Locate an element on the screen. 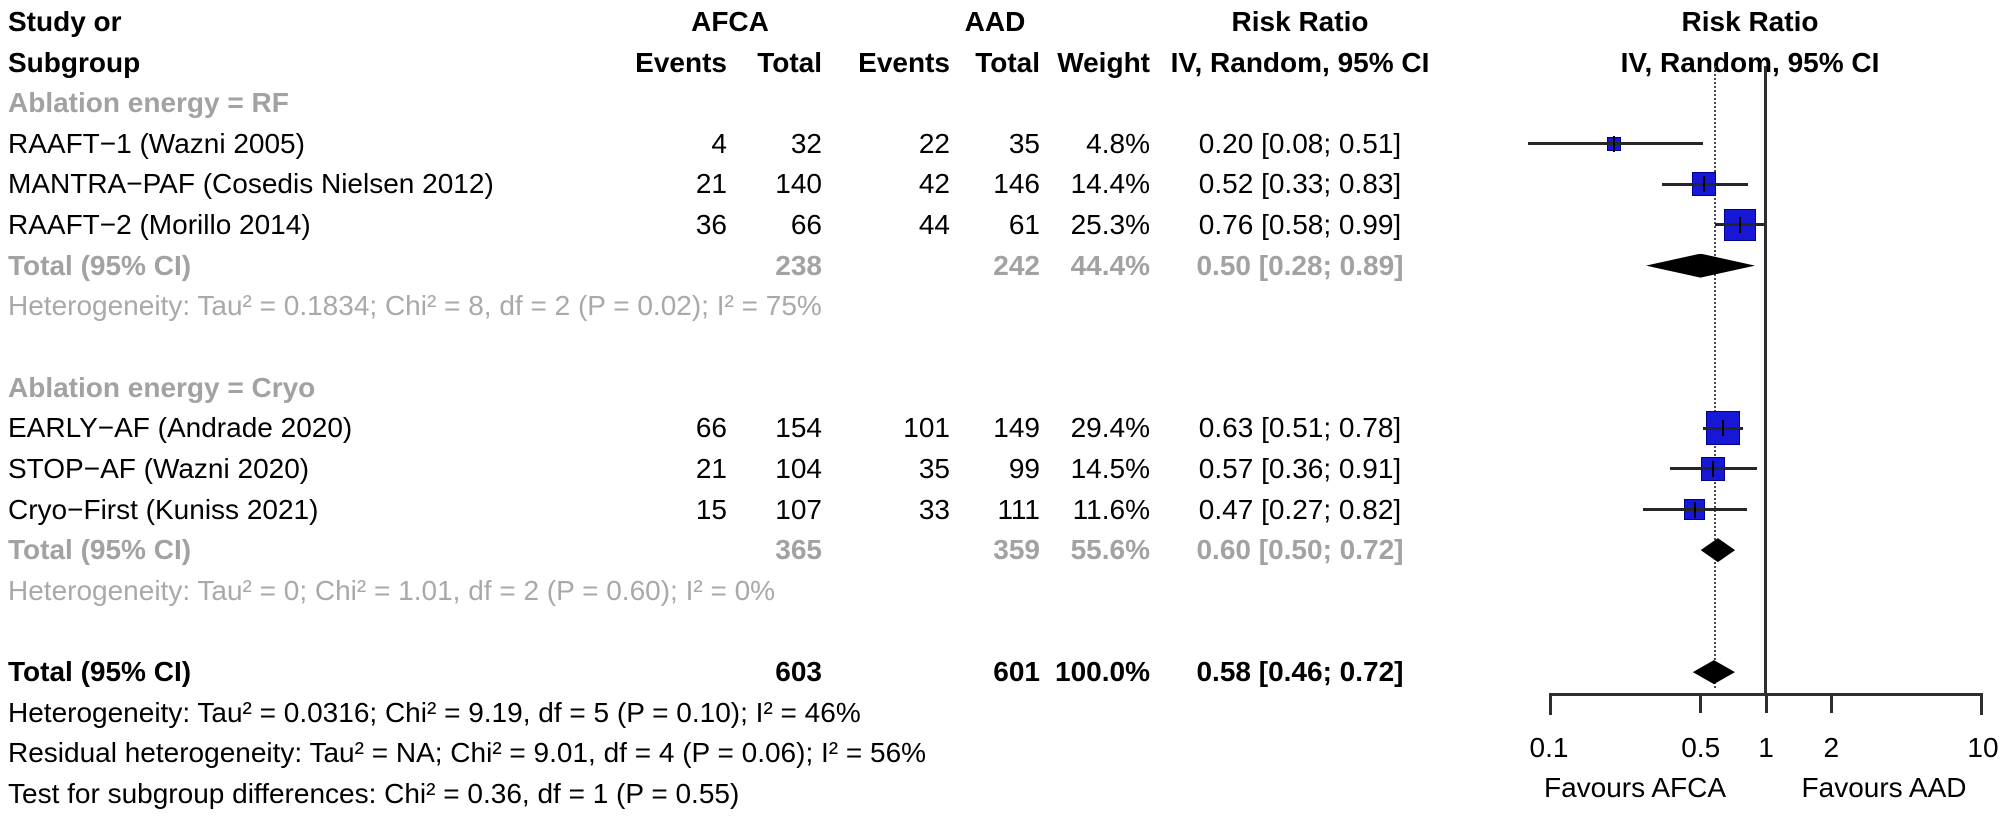 This screenshot has height=824, width=2008. overall-diamond is located at coordinates (1713, 672).